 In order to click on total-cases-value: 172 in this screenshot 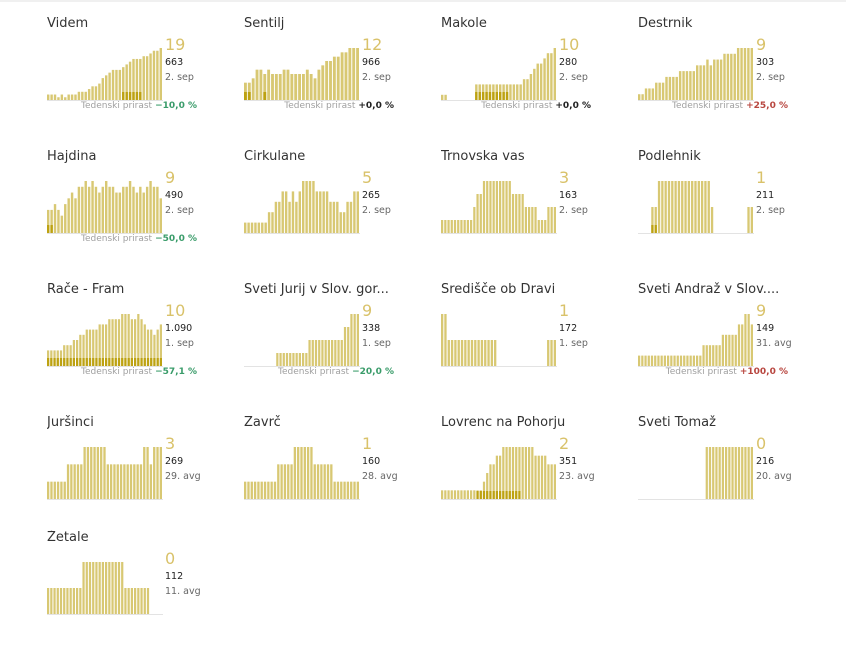, I will do `click(568, 328)`.